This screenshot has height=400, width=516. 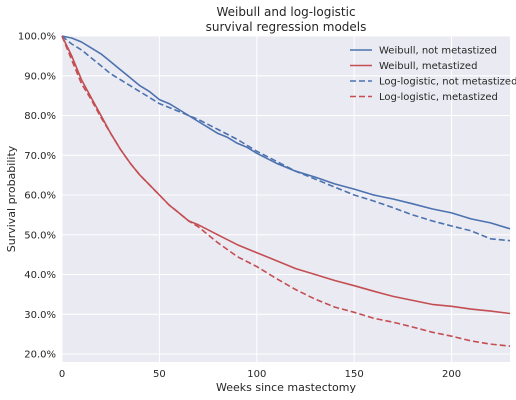 What do you see at coordinates (286, 27) in the screenshot?
I see `chart-subtitle: survival regression models` at bounding box center [286, 27].